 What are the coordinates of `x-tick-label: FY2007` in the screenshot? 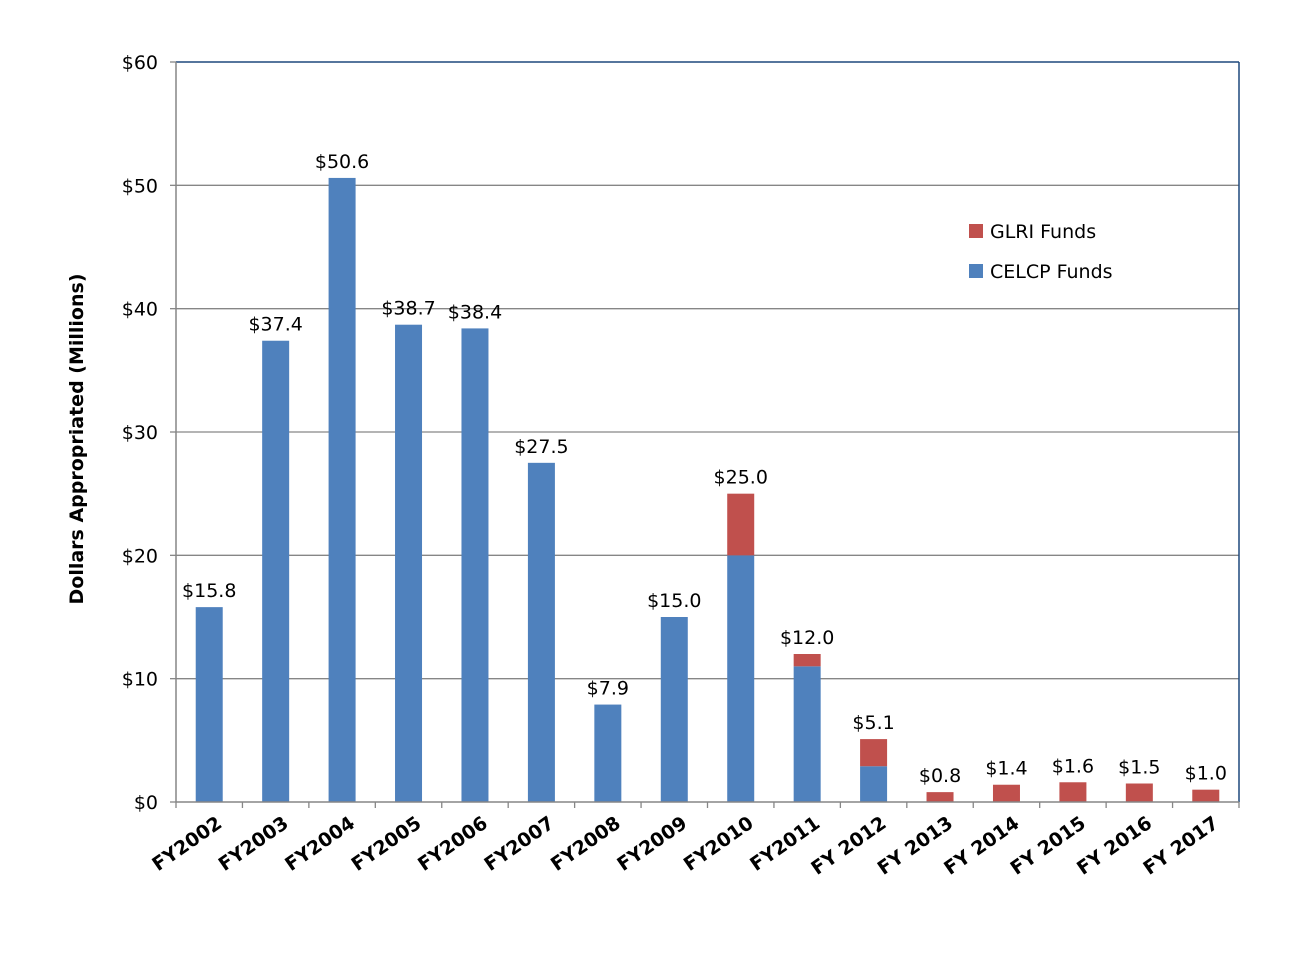 It's located at (519, 844).